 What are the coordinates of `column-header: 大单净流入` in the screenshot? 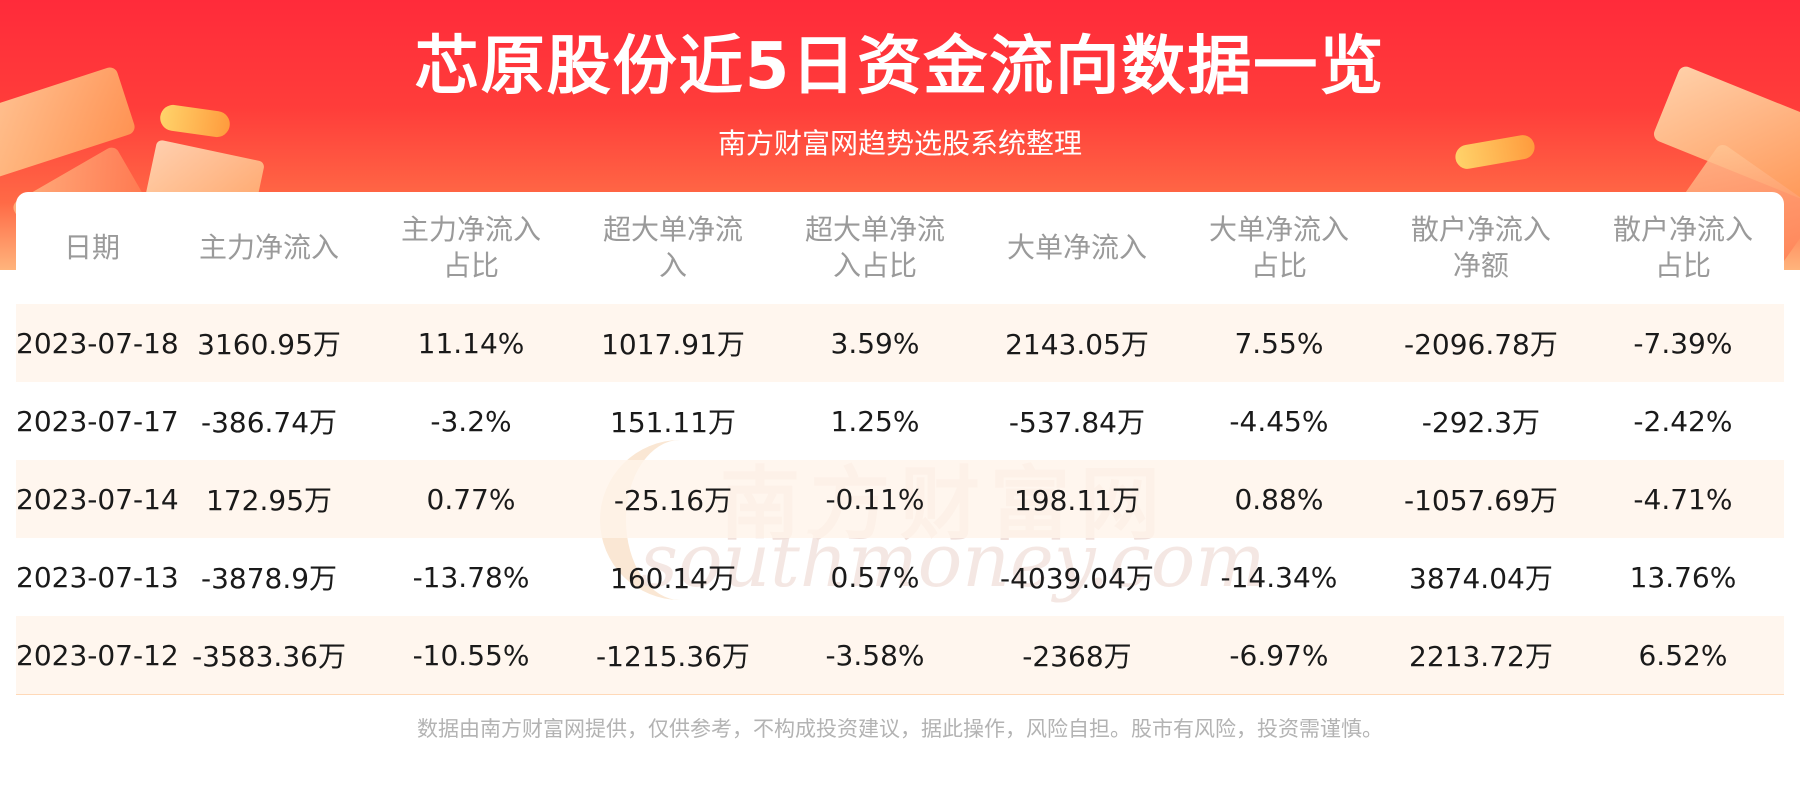 It's located at (1077, 248).